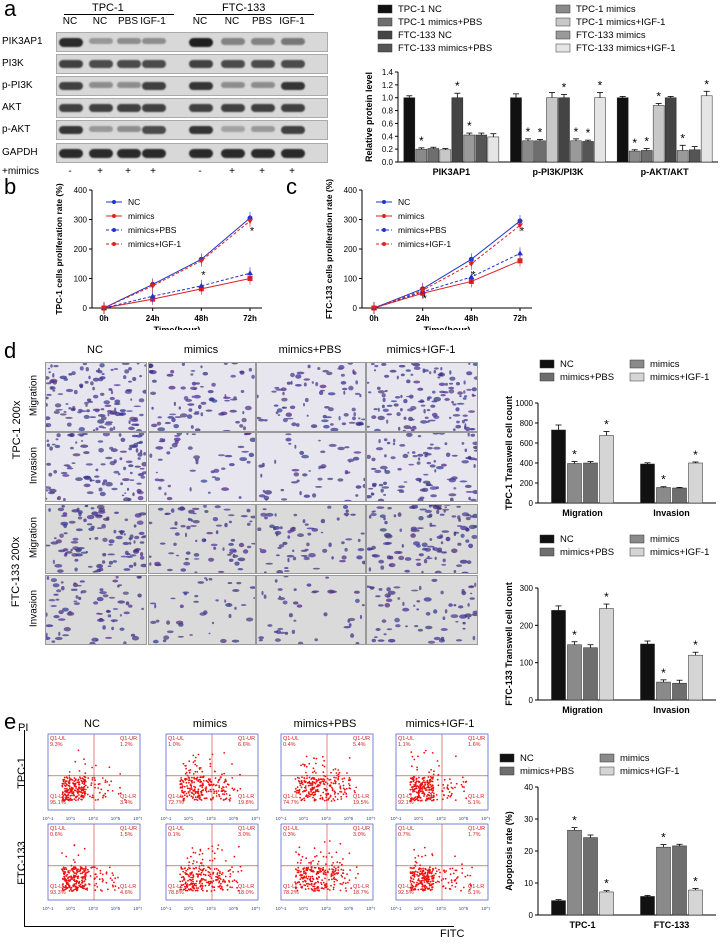 The width and height of the screenshot is (722, 944). Describe the element at coordinates (239, 926) in the screenshot. I see `x-axis-arrow` at that location.